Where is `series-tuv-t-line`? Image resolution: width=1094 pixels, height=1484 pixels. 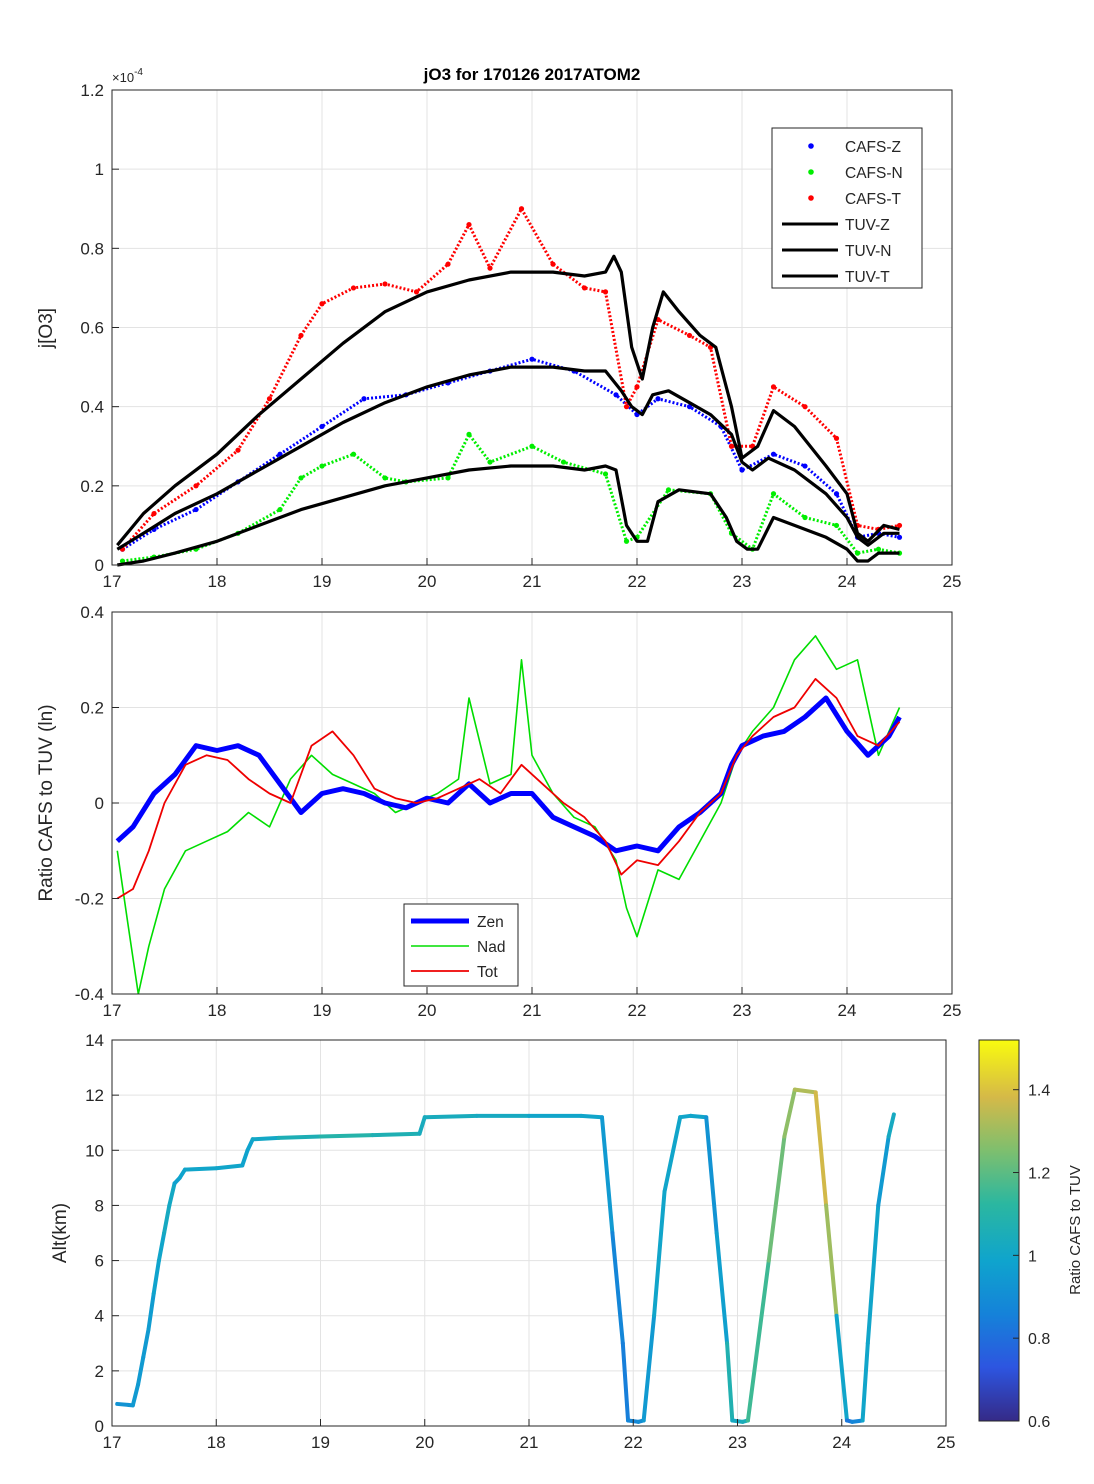
series-tuv-t-line is located at coordinates (508, 400).